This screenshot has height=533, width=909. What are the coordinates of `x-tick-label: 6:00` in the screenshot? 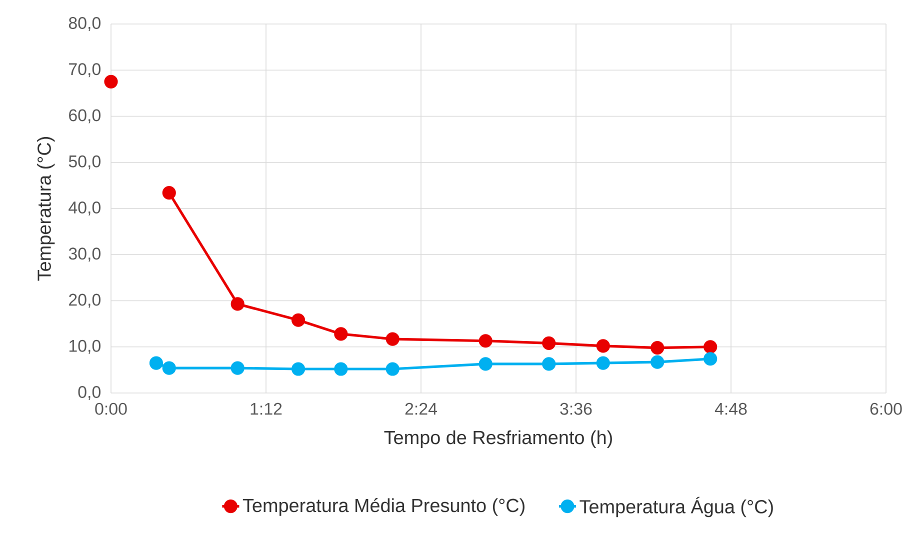 It's located at (886, 408).